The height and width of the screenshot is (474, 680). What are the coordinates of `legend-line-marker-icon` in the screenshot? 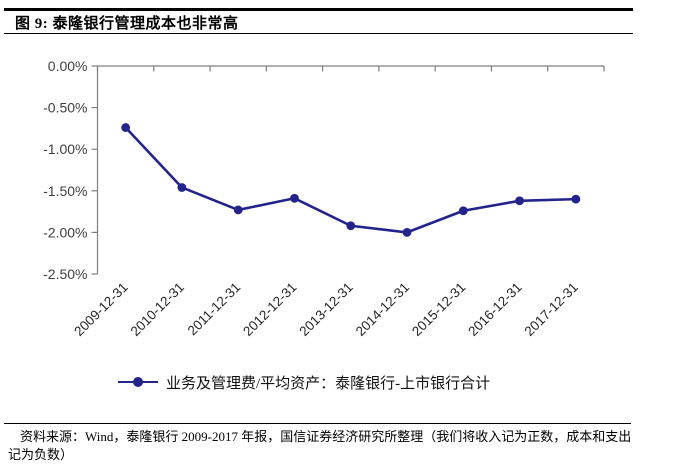 It's located at (138, 382).